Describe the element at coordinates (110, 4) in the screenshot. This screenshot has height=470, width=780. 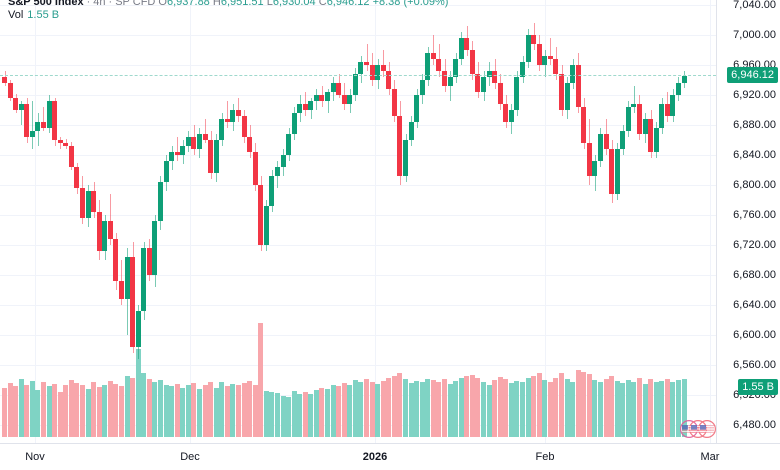
I see `legend-sep-2: ·` at that location.